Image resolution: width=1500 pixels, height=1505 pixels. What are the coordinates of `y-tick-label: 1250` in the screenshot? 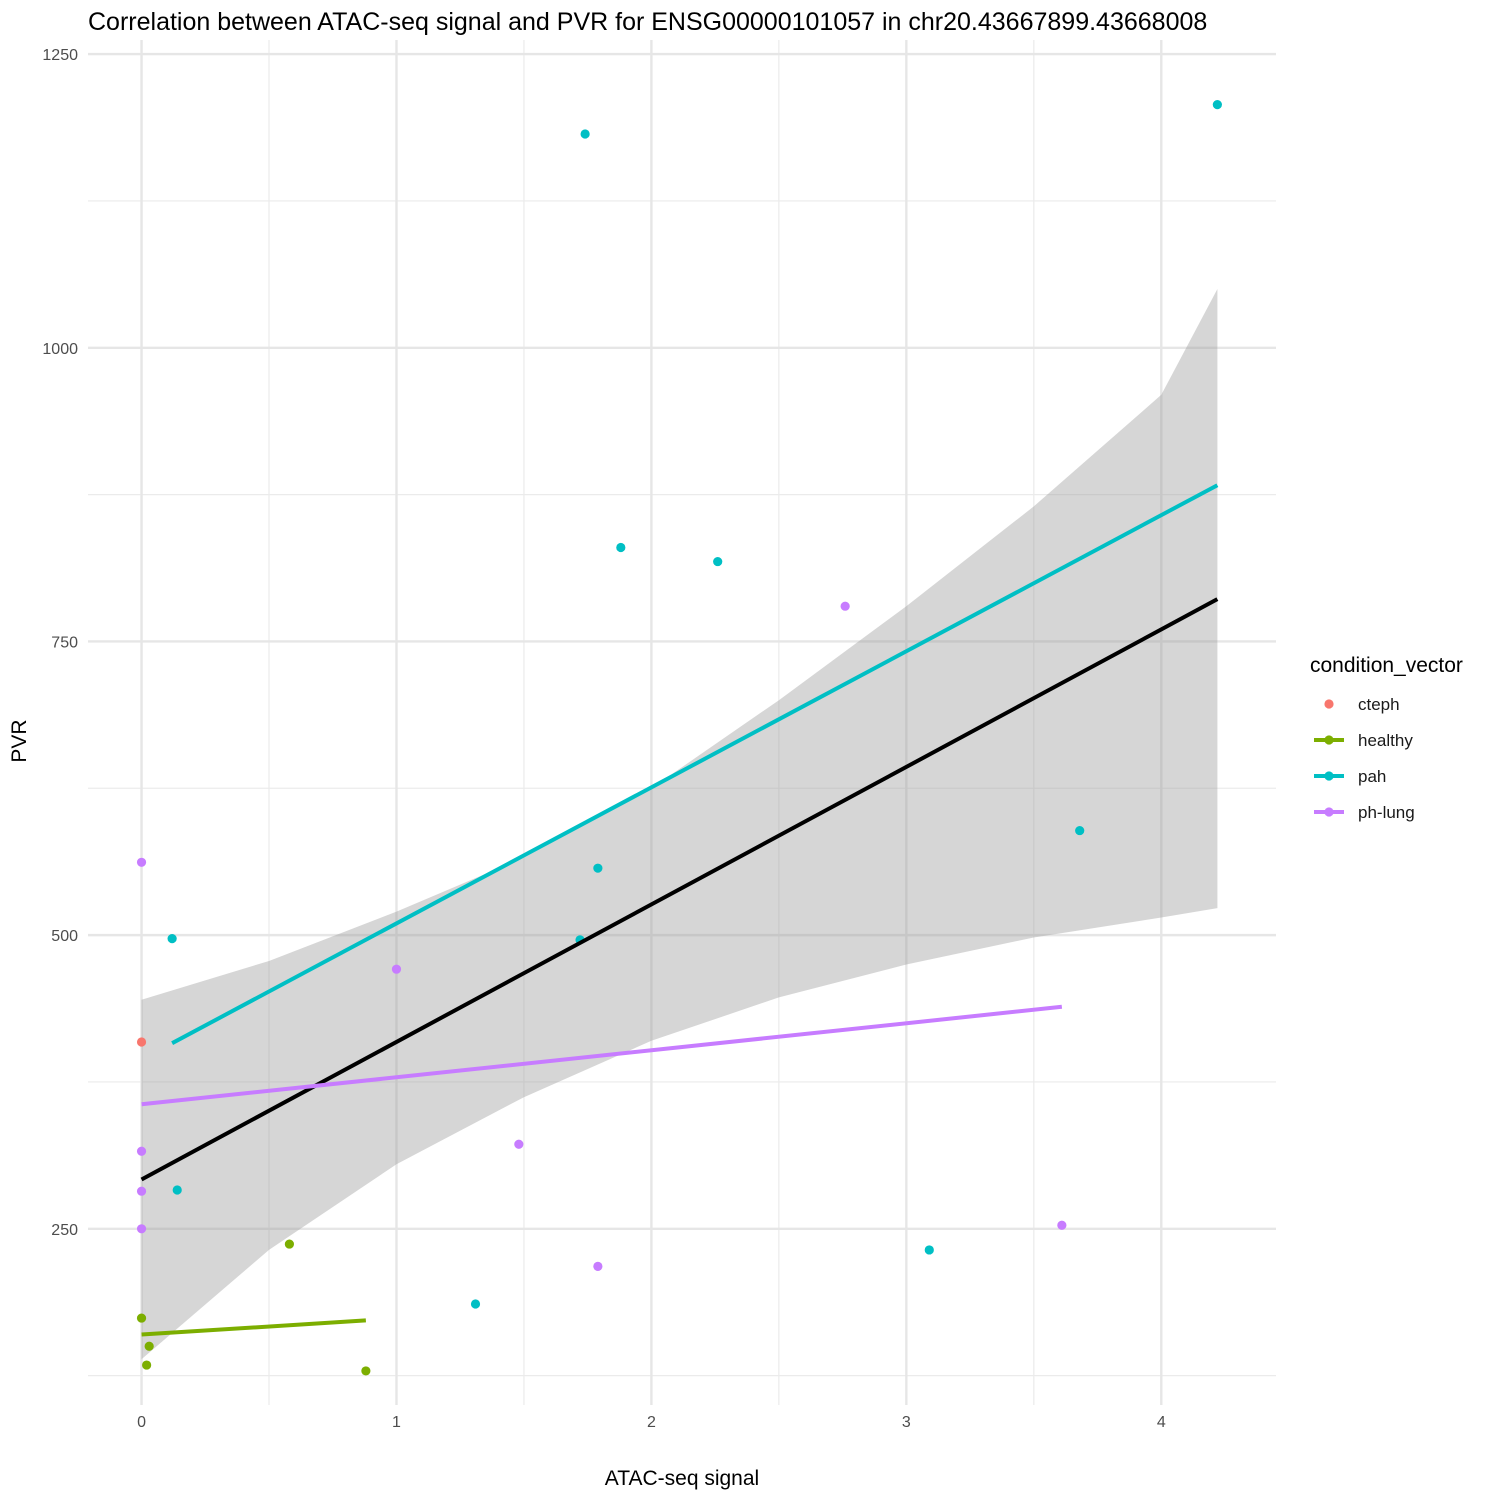 It's located at (60, 55).